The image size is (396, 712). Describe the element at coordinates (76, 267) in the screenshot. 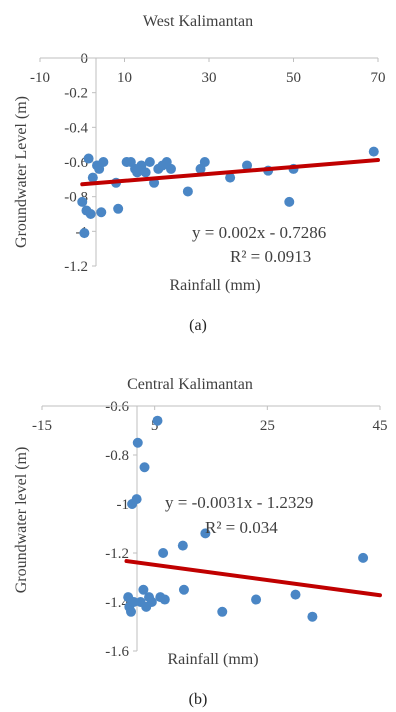

I see `chart-a-y-tick-label: -1.2` at that location.